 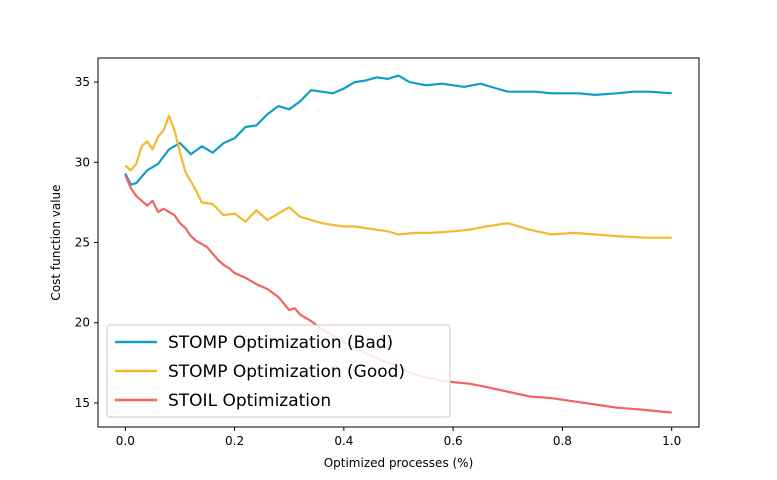 I want to click on y-axis-label: Cost function value, so click(x=56, y=242).